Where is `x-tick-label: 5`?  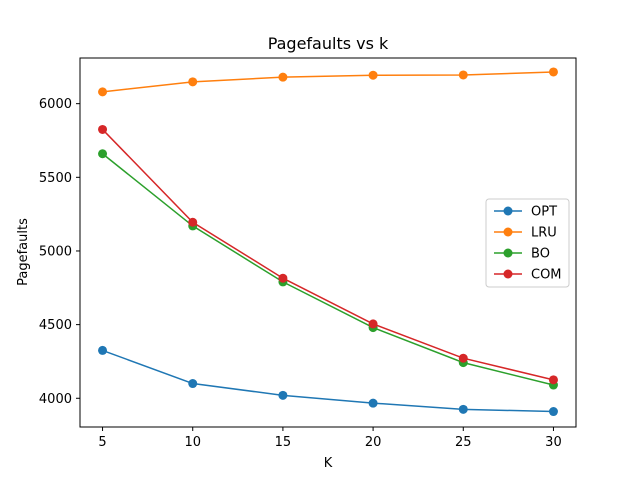 x-tick-label: 5 is located at coordinates (102, 442).